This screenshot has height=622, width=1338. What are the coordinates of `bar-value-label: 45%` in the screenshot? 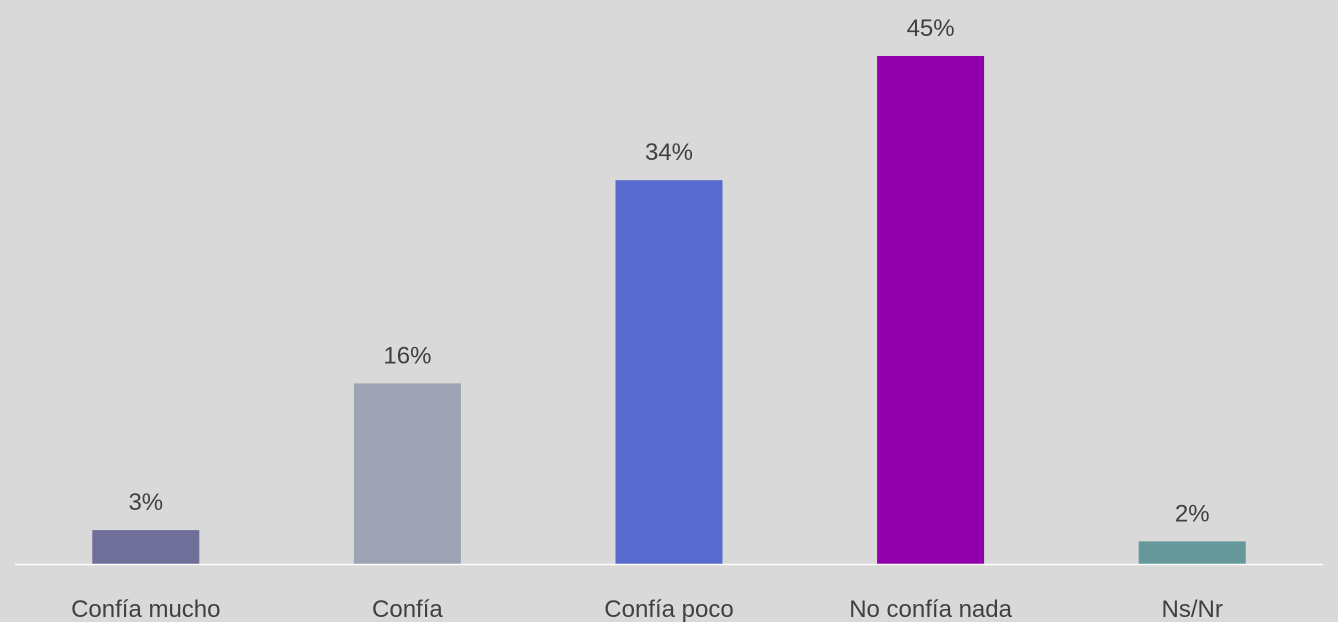 It's located at (931, 28).